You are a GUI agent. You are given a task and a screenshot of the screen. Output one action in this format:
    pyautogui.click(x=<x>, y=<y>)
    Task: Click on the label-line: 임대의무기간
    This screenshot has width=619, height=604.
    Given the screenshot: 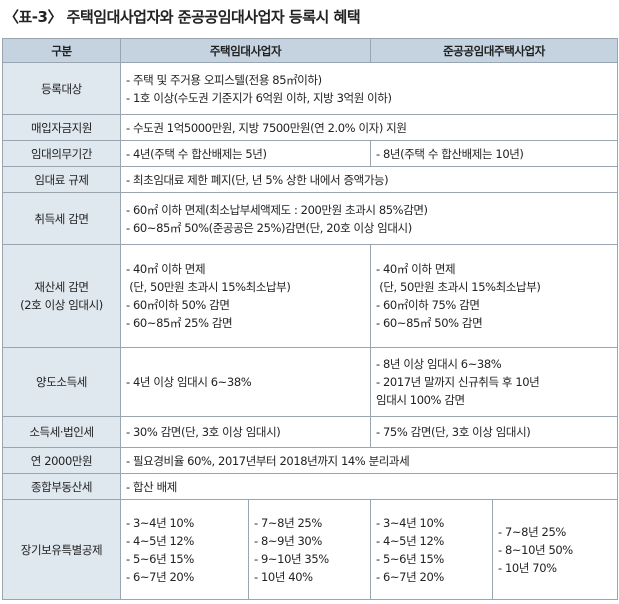 What is the action you would take?
    pyautogui.click(x=61, y=153)
    